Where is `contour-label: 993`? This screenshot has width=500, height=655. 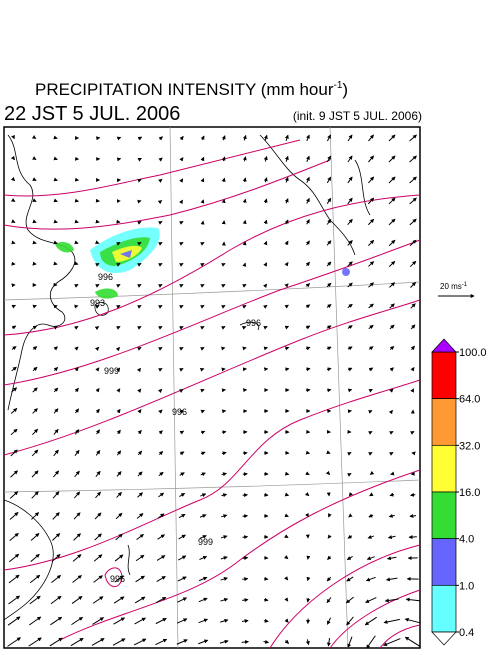
contour-label: 993 is located at coordinates (97, 303).